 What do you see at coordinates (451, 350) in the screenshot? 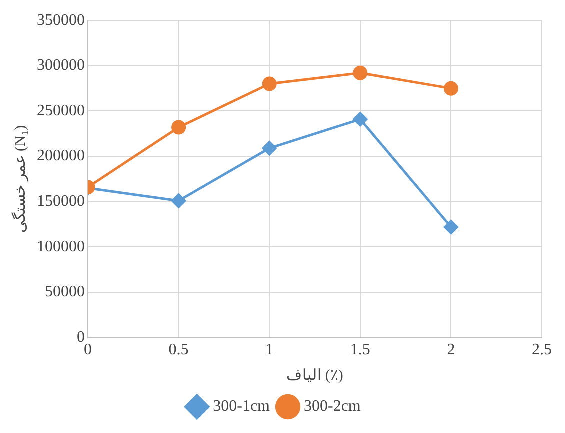
I see `x-tick-label: 2` at bounding box center [451, 350].